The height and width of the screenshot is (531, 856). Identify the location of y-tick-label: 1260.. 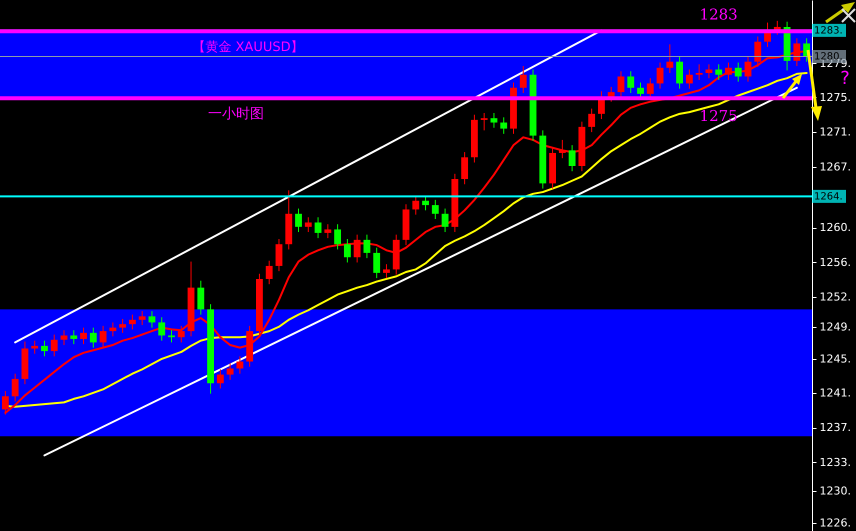
(835, 227).